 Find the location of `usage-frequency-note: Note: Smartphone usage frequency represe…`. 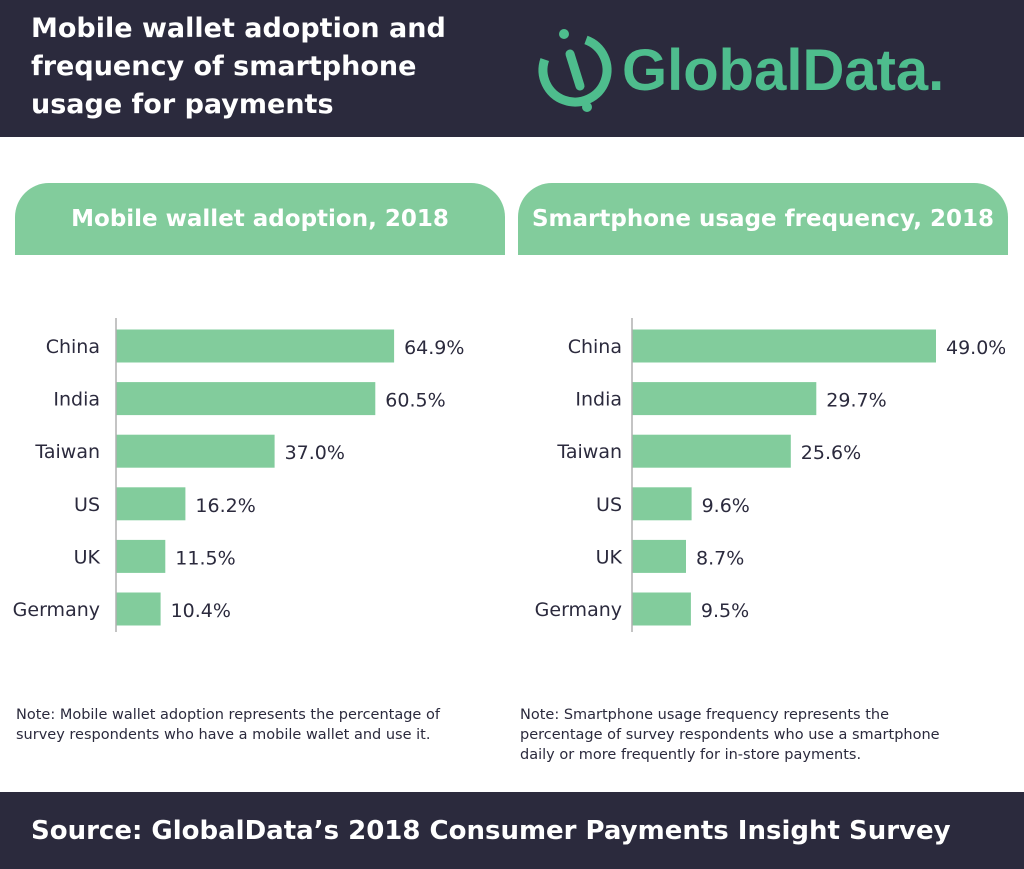

usage-frequency-note: Note: Smartphone usage frequency represe… is located at coordinates (767, 735).